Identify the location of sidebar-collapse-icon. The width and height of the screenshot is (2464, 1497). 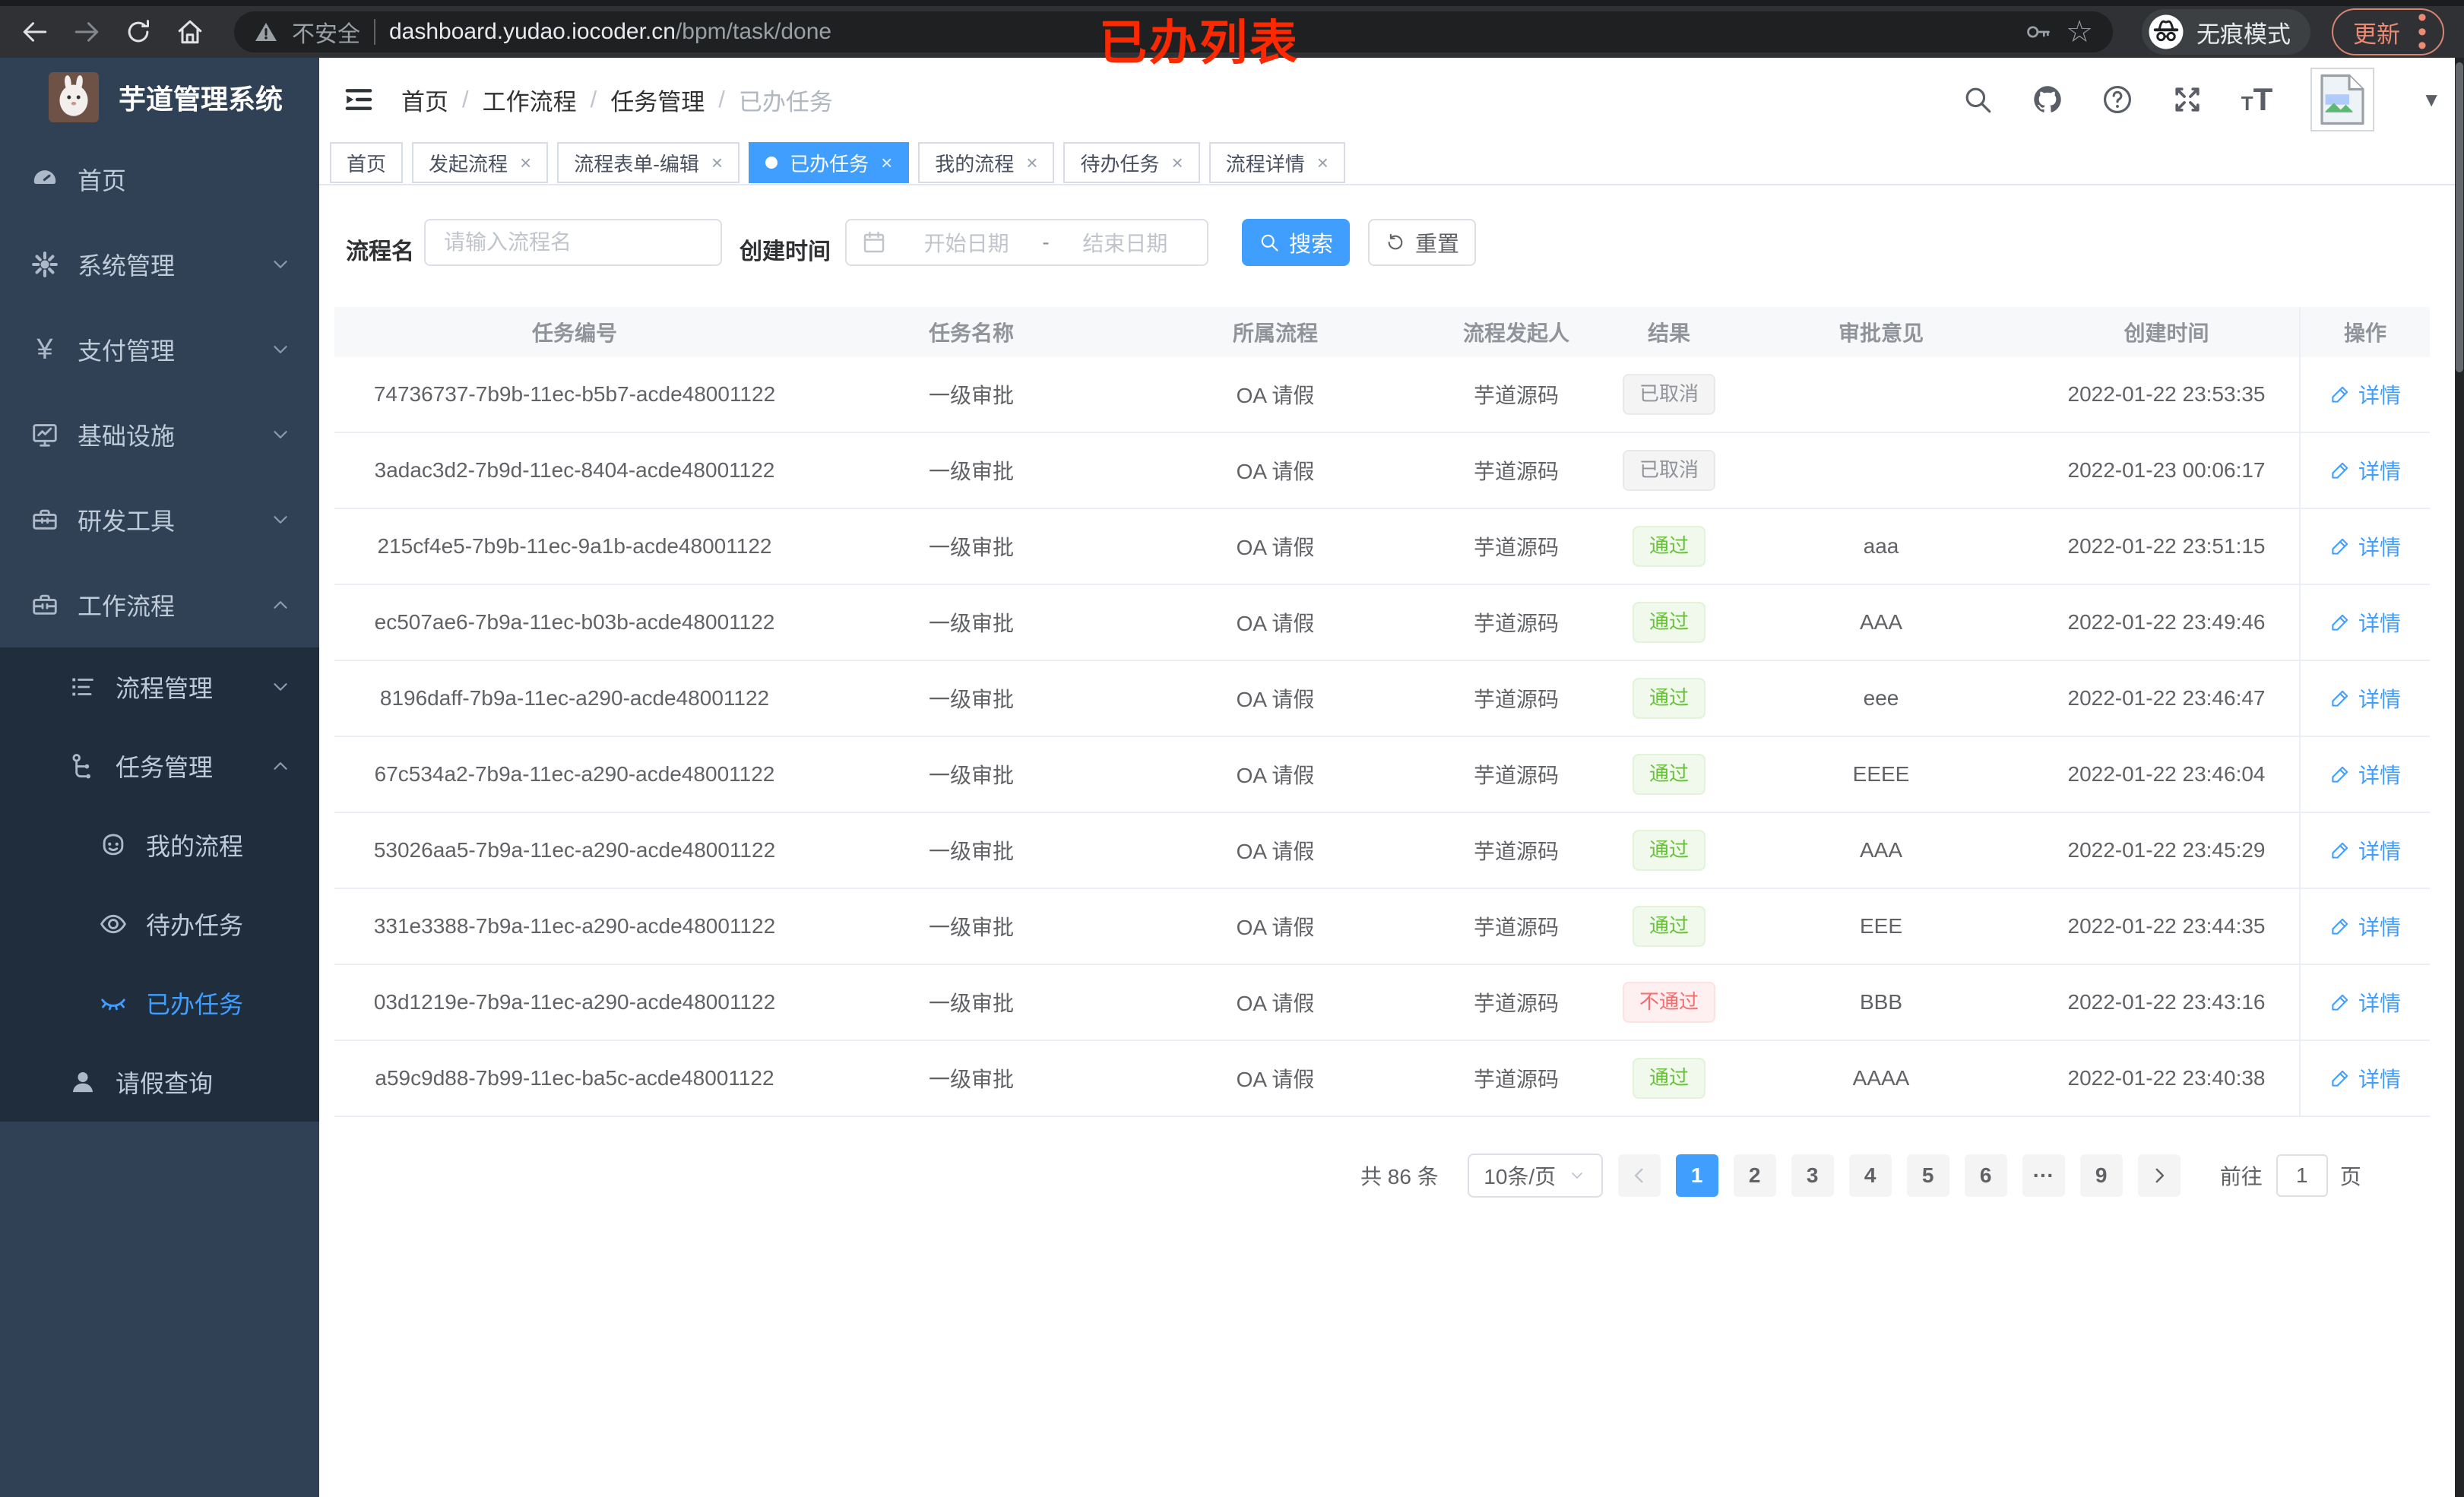
(358, 99).